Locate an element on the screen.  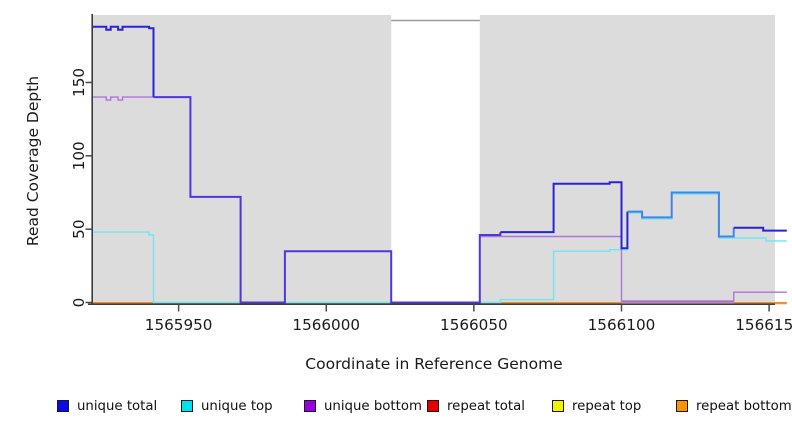
legend-item-unique-top: unique top is located at coordinates (227, 406).